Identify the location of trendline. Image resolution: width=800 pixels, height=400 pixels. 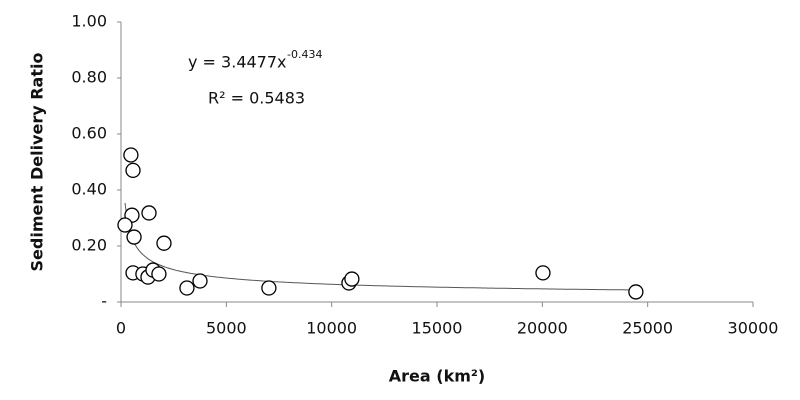
(380, 246).